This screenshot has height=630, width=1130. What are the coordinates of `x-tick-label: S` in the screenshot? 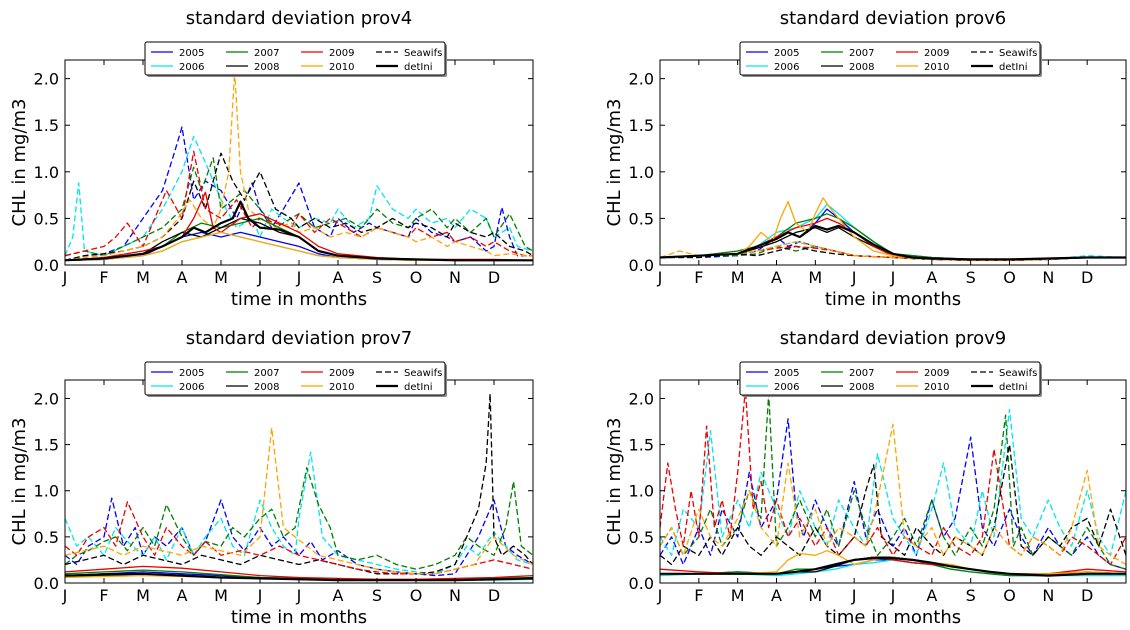 It's located at (971, 277).